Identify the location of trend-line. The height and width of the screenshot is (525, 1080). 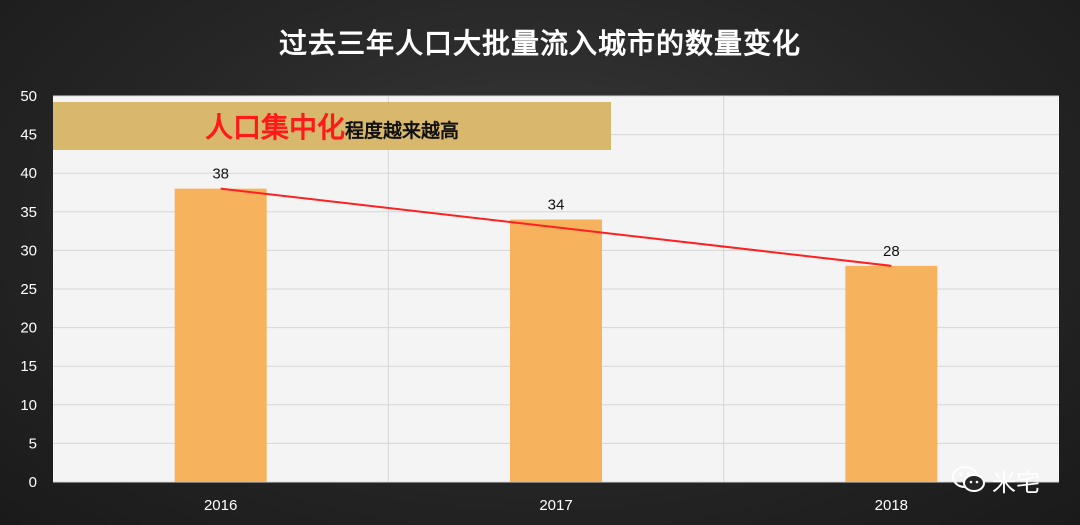
(556, 227).